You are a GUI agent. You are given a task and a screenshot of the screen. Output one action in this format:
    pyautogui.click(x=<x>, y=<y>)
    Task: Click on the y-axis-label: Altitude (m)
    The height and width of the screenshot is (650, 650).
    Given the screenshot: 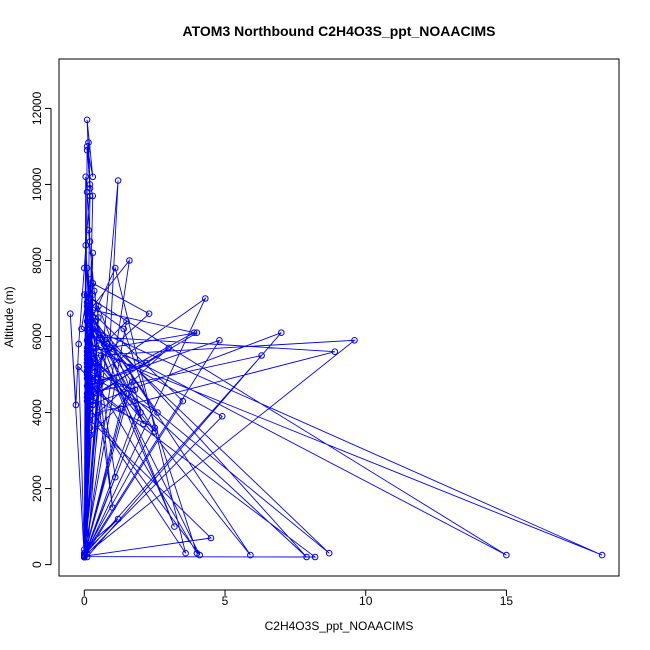 What is the action you would take?
    pyautogui.click(x=9, y=316)
    